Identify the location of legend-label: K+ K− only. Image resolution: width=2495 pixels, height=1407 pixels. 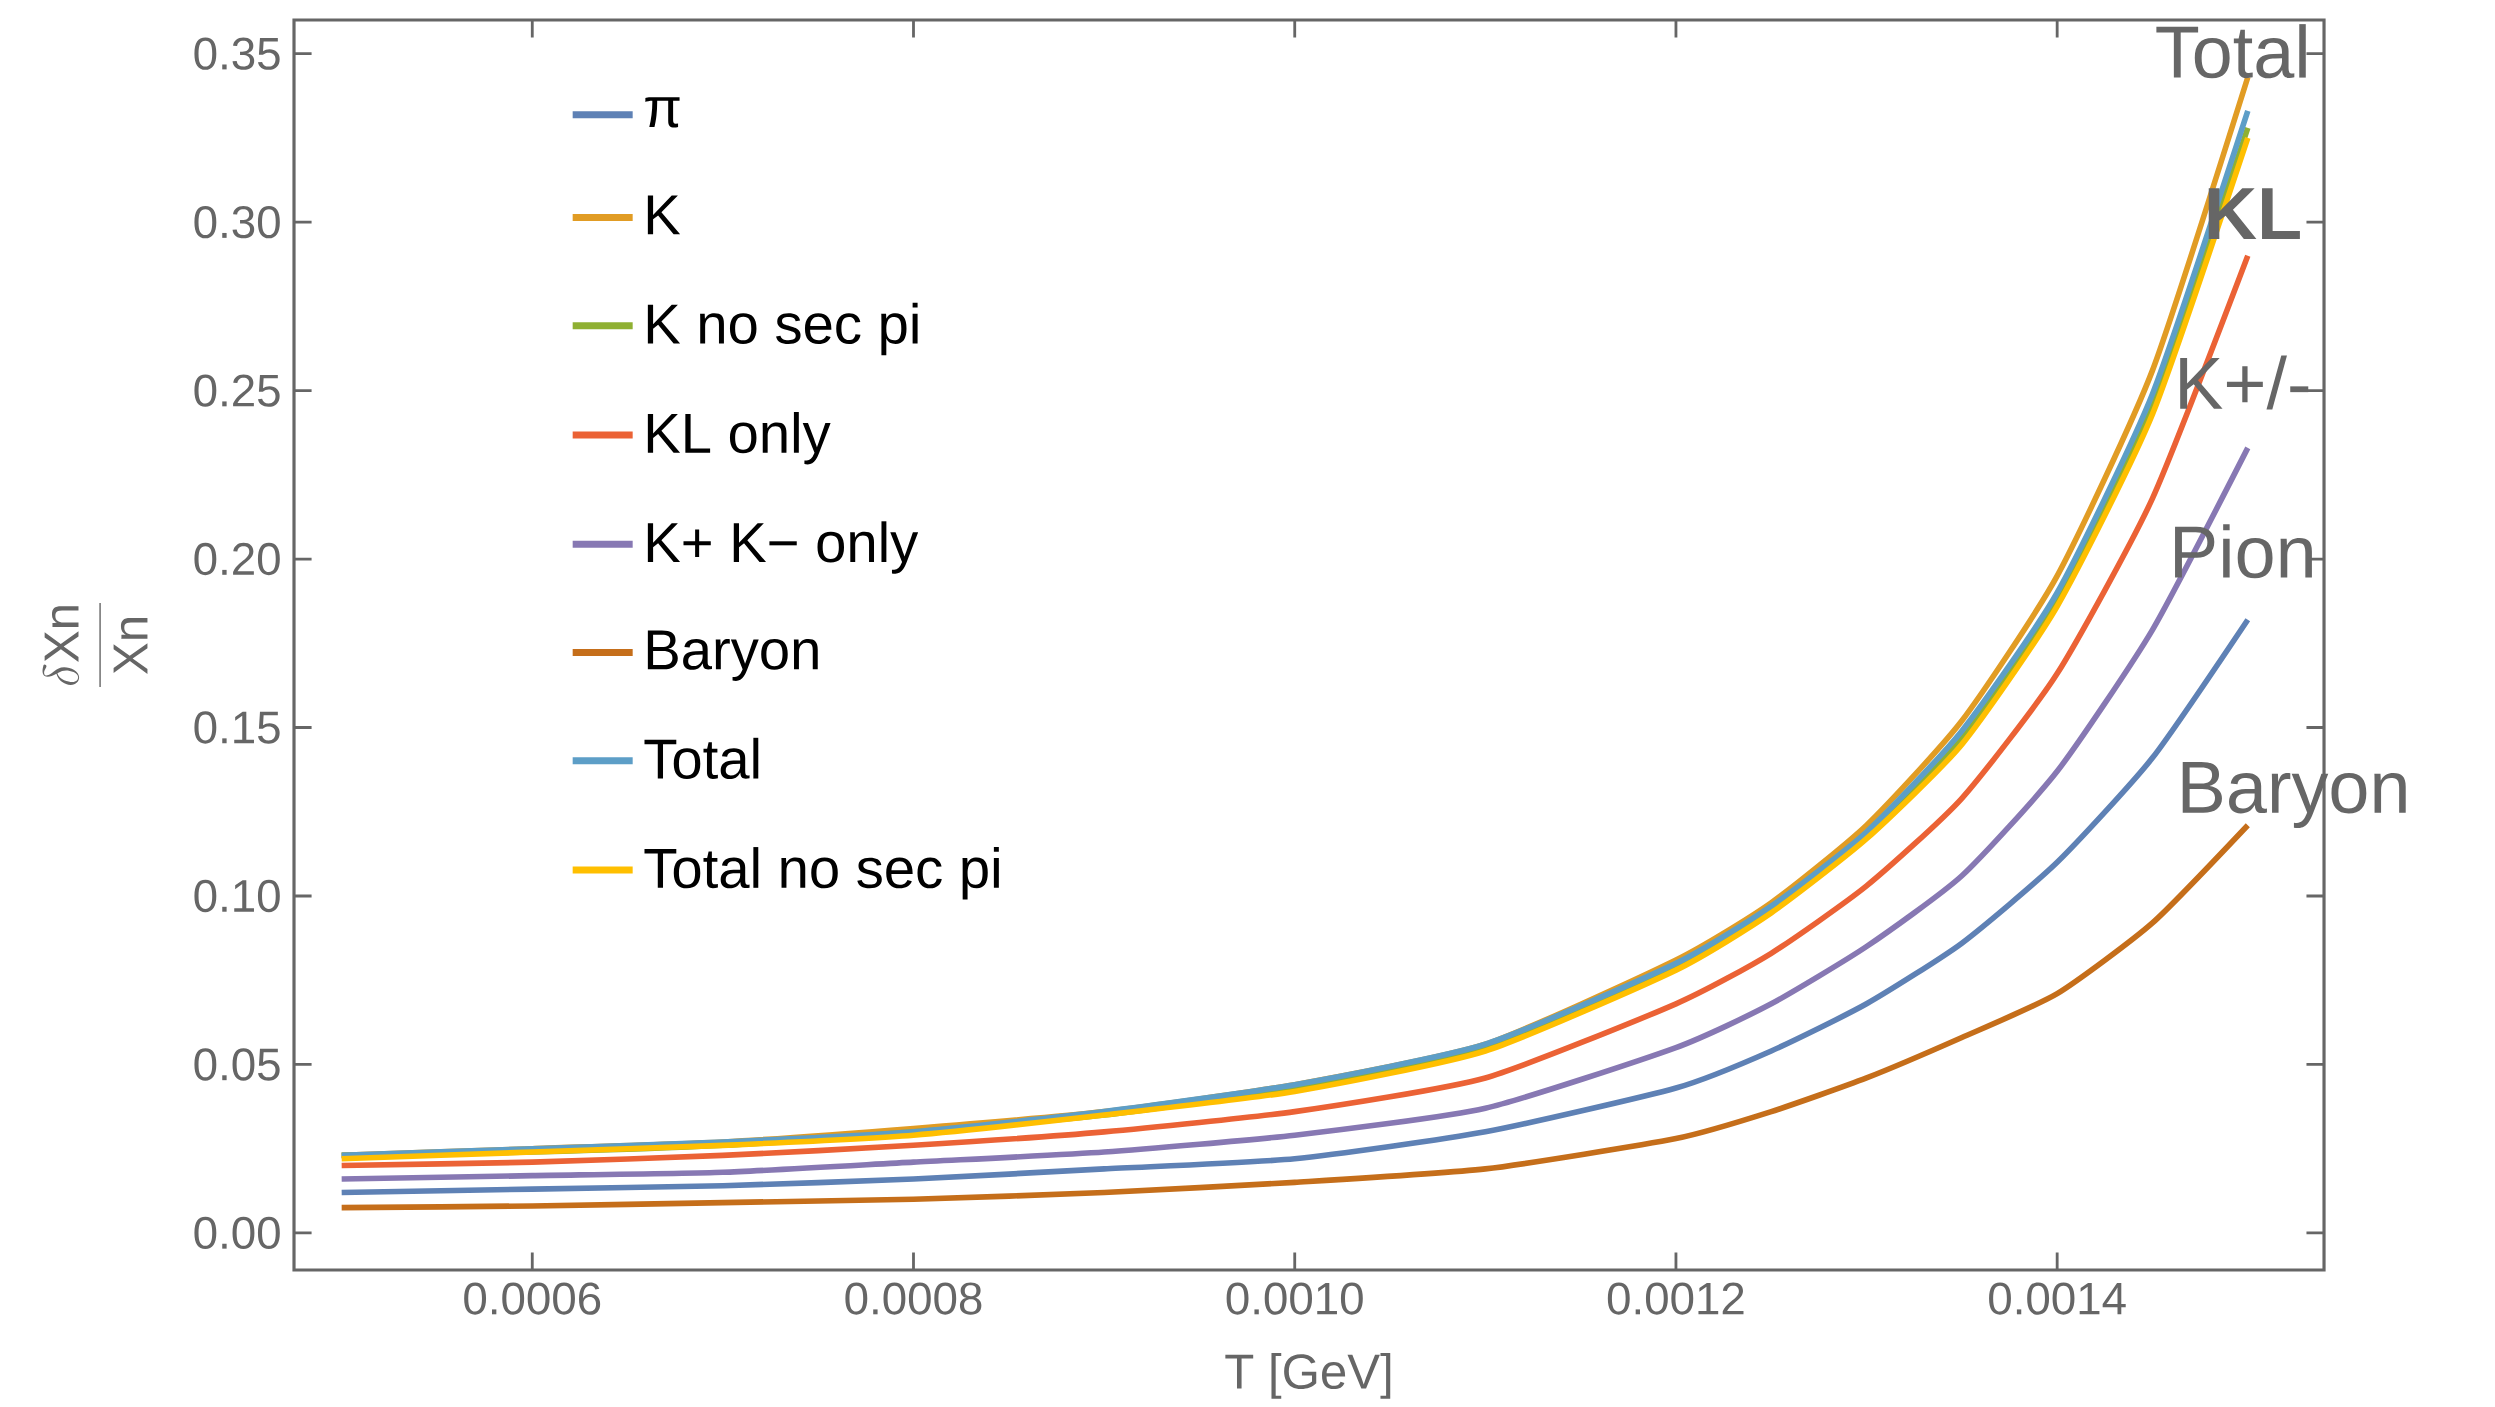
(783, 547).